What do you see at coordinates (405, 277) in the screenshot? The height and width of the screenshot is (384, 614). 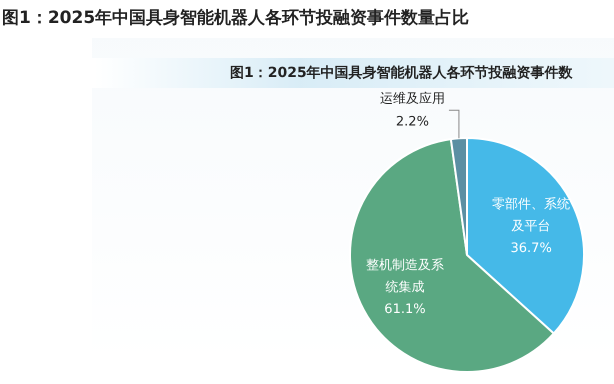 I see `slice-label: 整机制造及系统集成` at bounding box center [405, 277].